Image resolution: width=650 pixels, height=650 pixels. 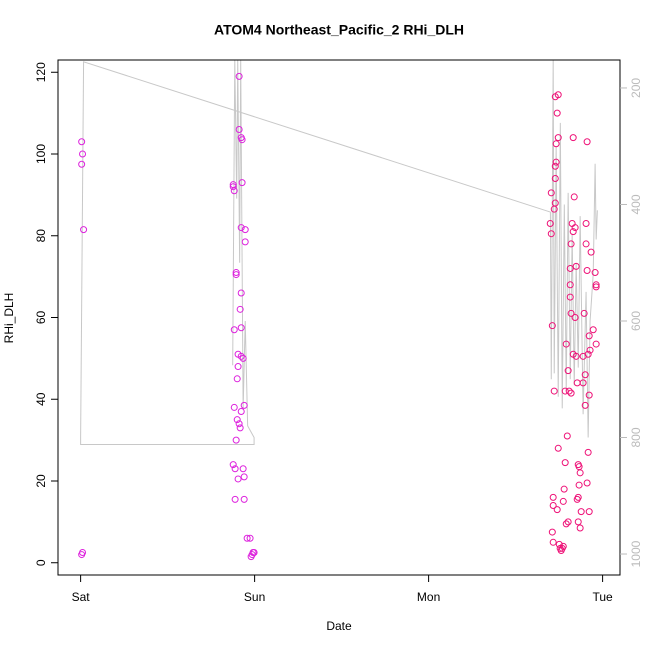 What do you see at coordinates (636, 321) in the screenshot?
I see `y2-tick-label: 600` at bounding box center [636, 321].